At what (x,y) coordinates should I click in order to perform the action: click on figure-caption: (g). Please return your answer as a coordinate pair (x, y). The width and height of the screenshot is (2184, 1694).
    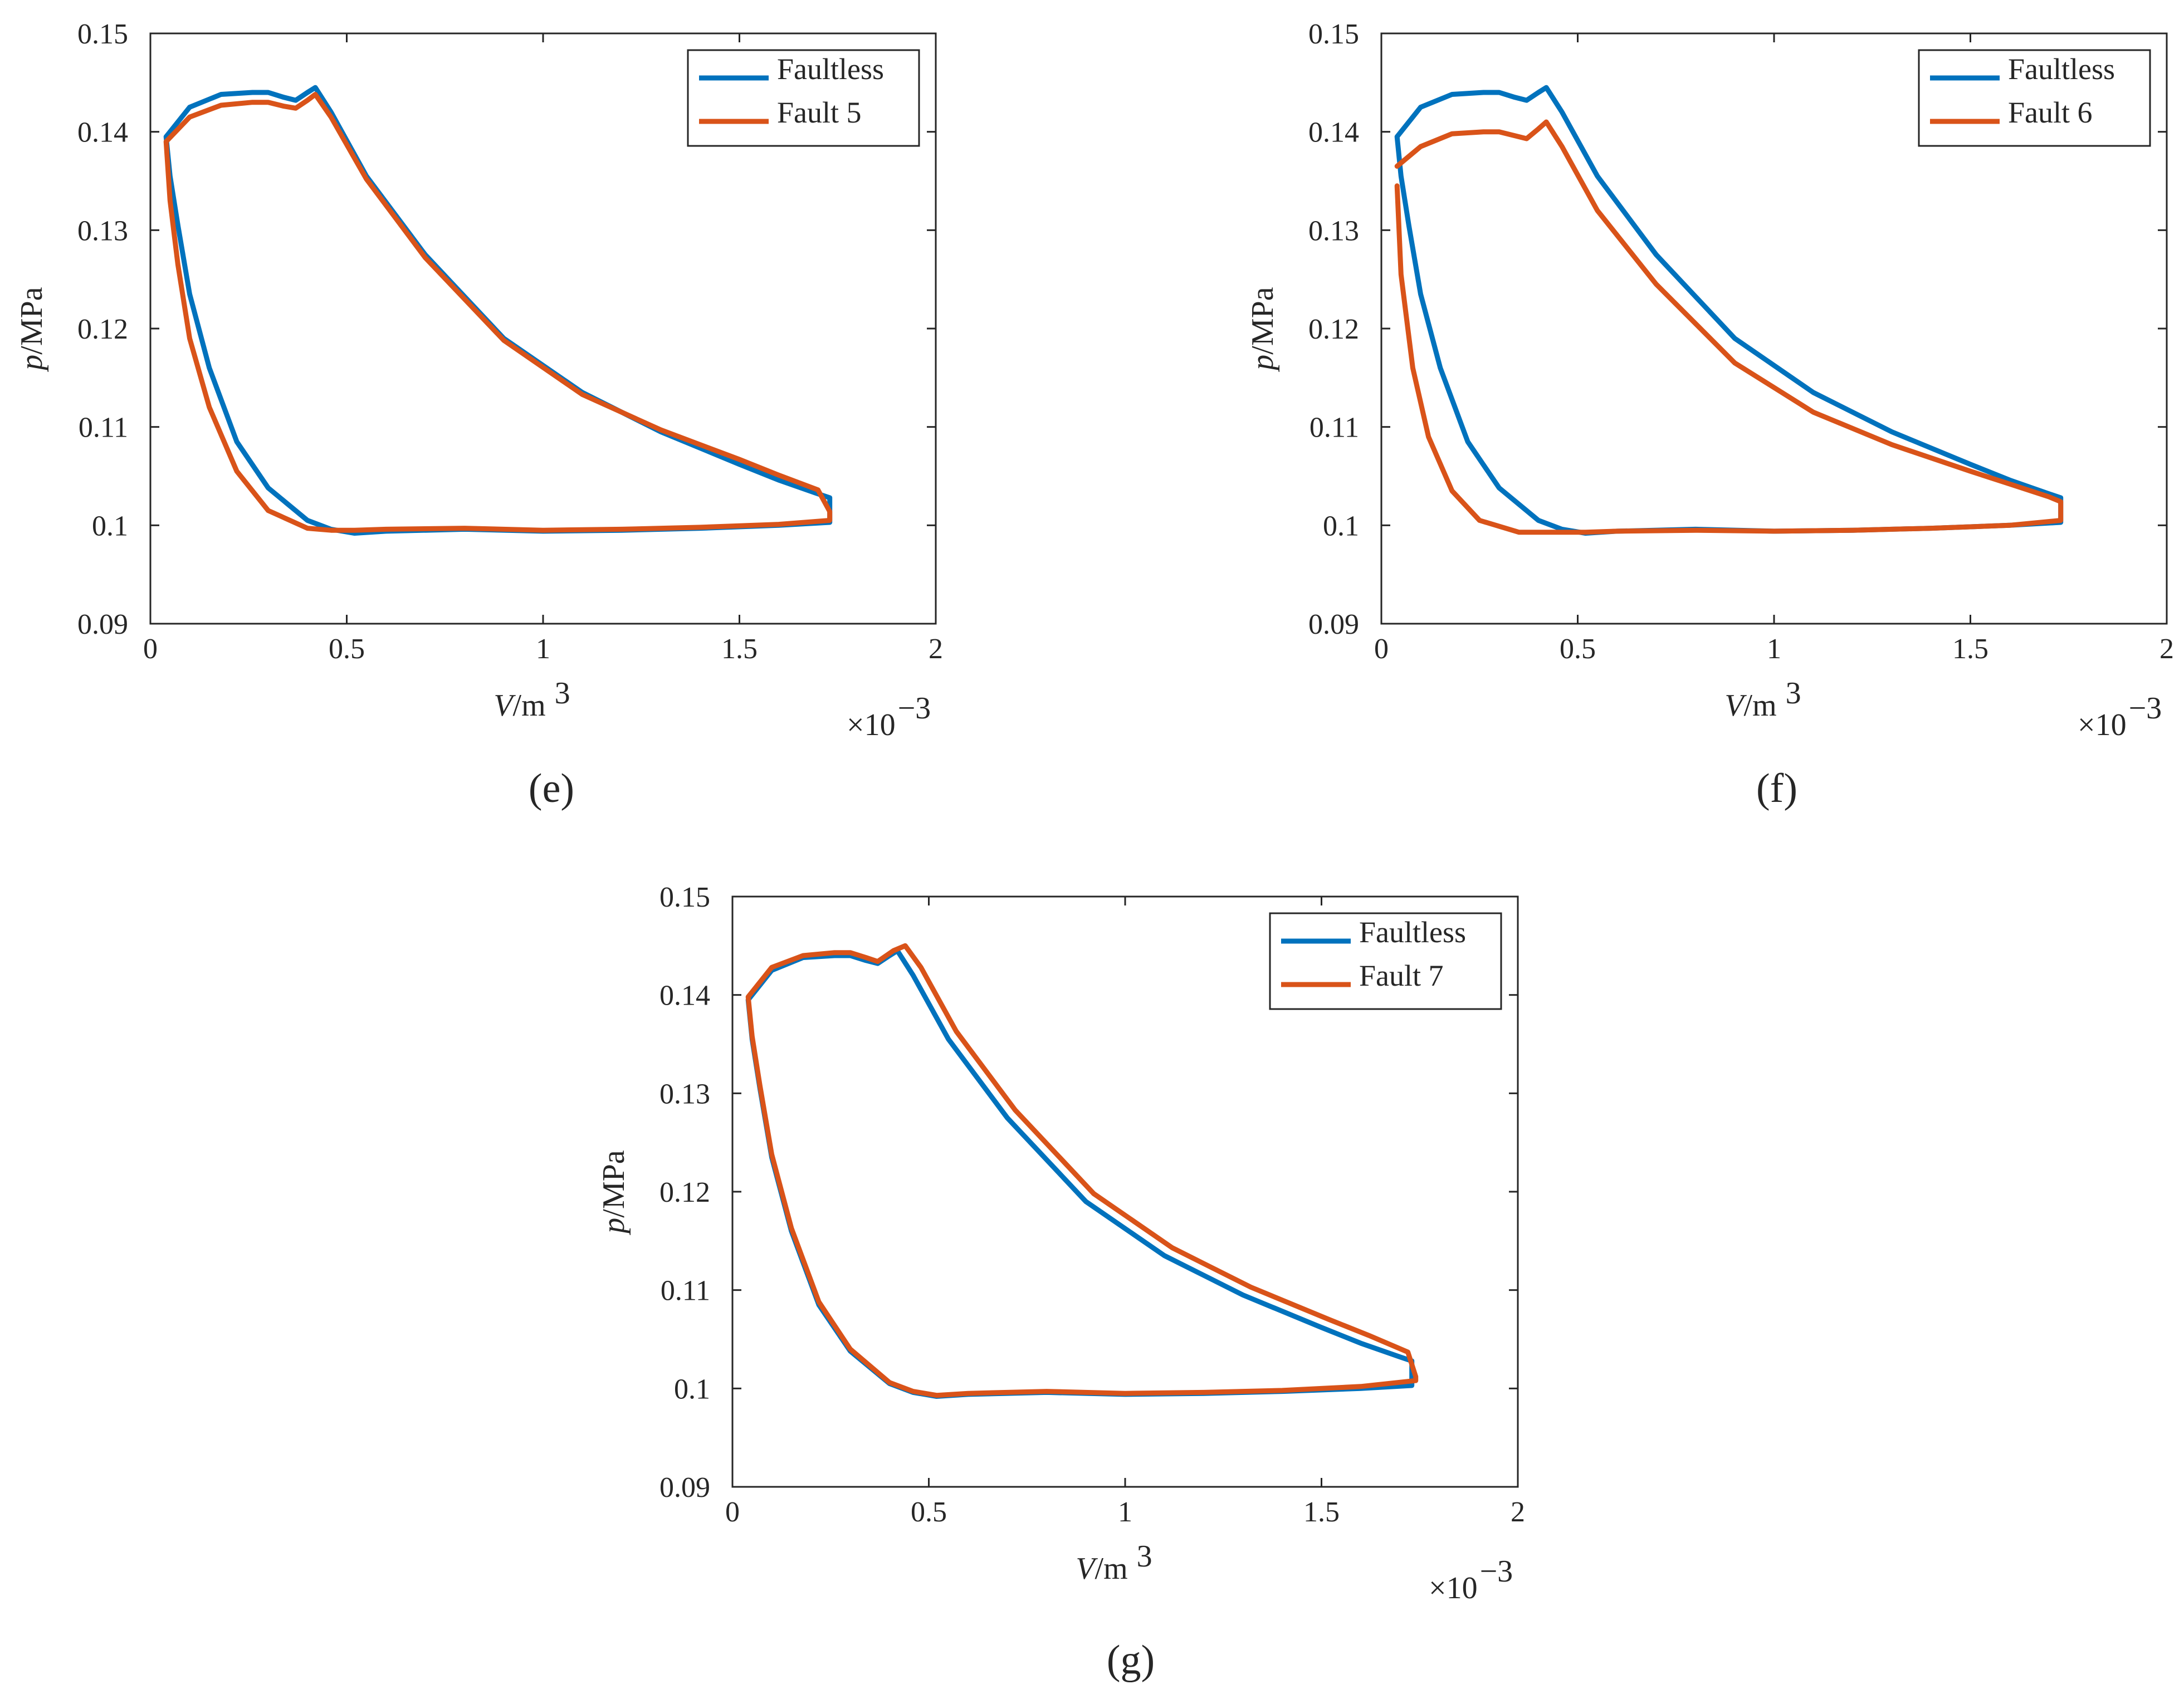
    Looking at the image, I should click on (1131, 1660).